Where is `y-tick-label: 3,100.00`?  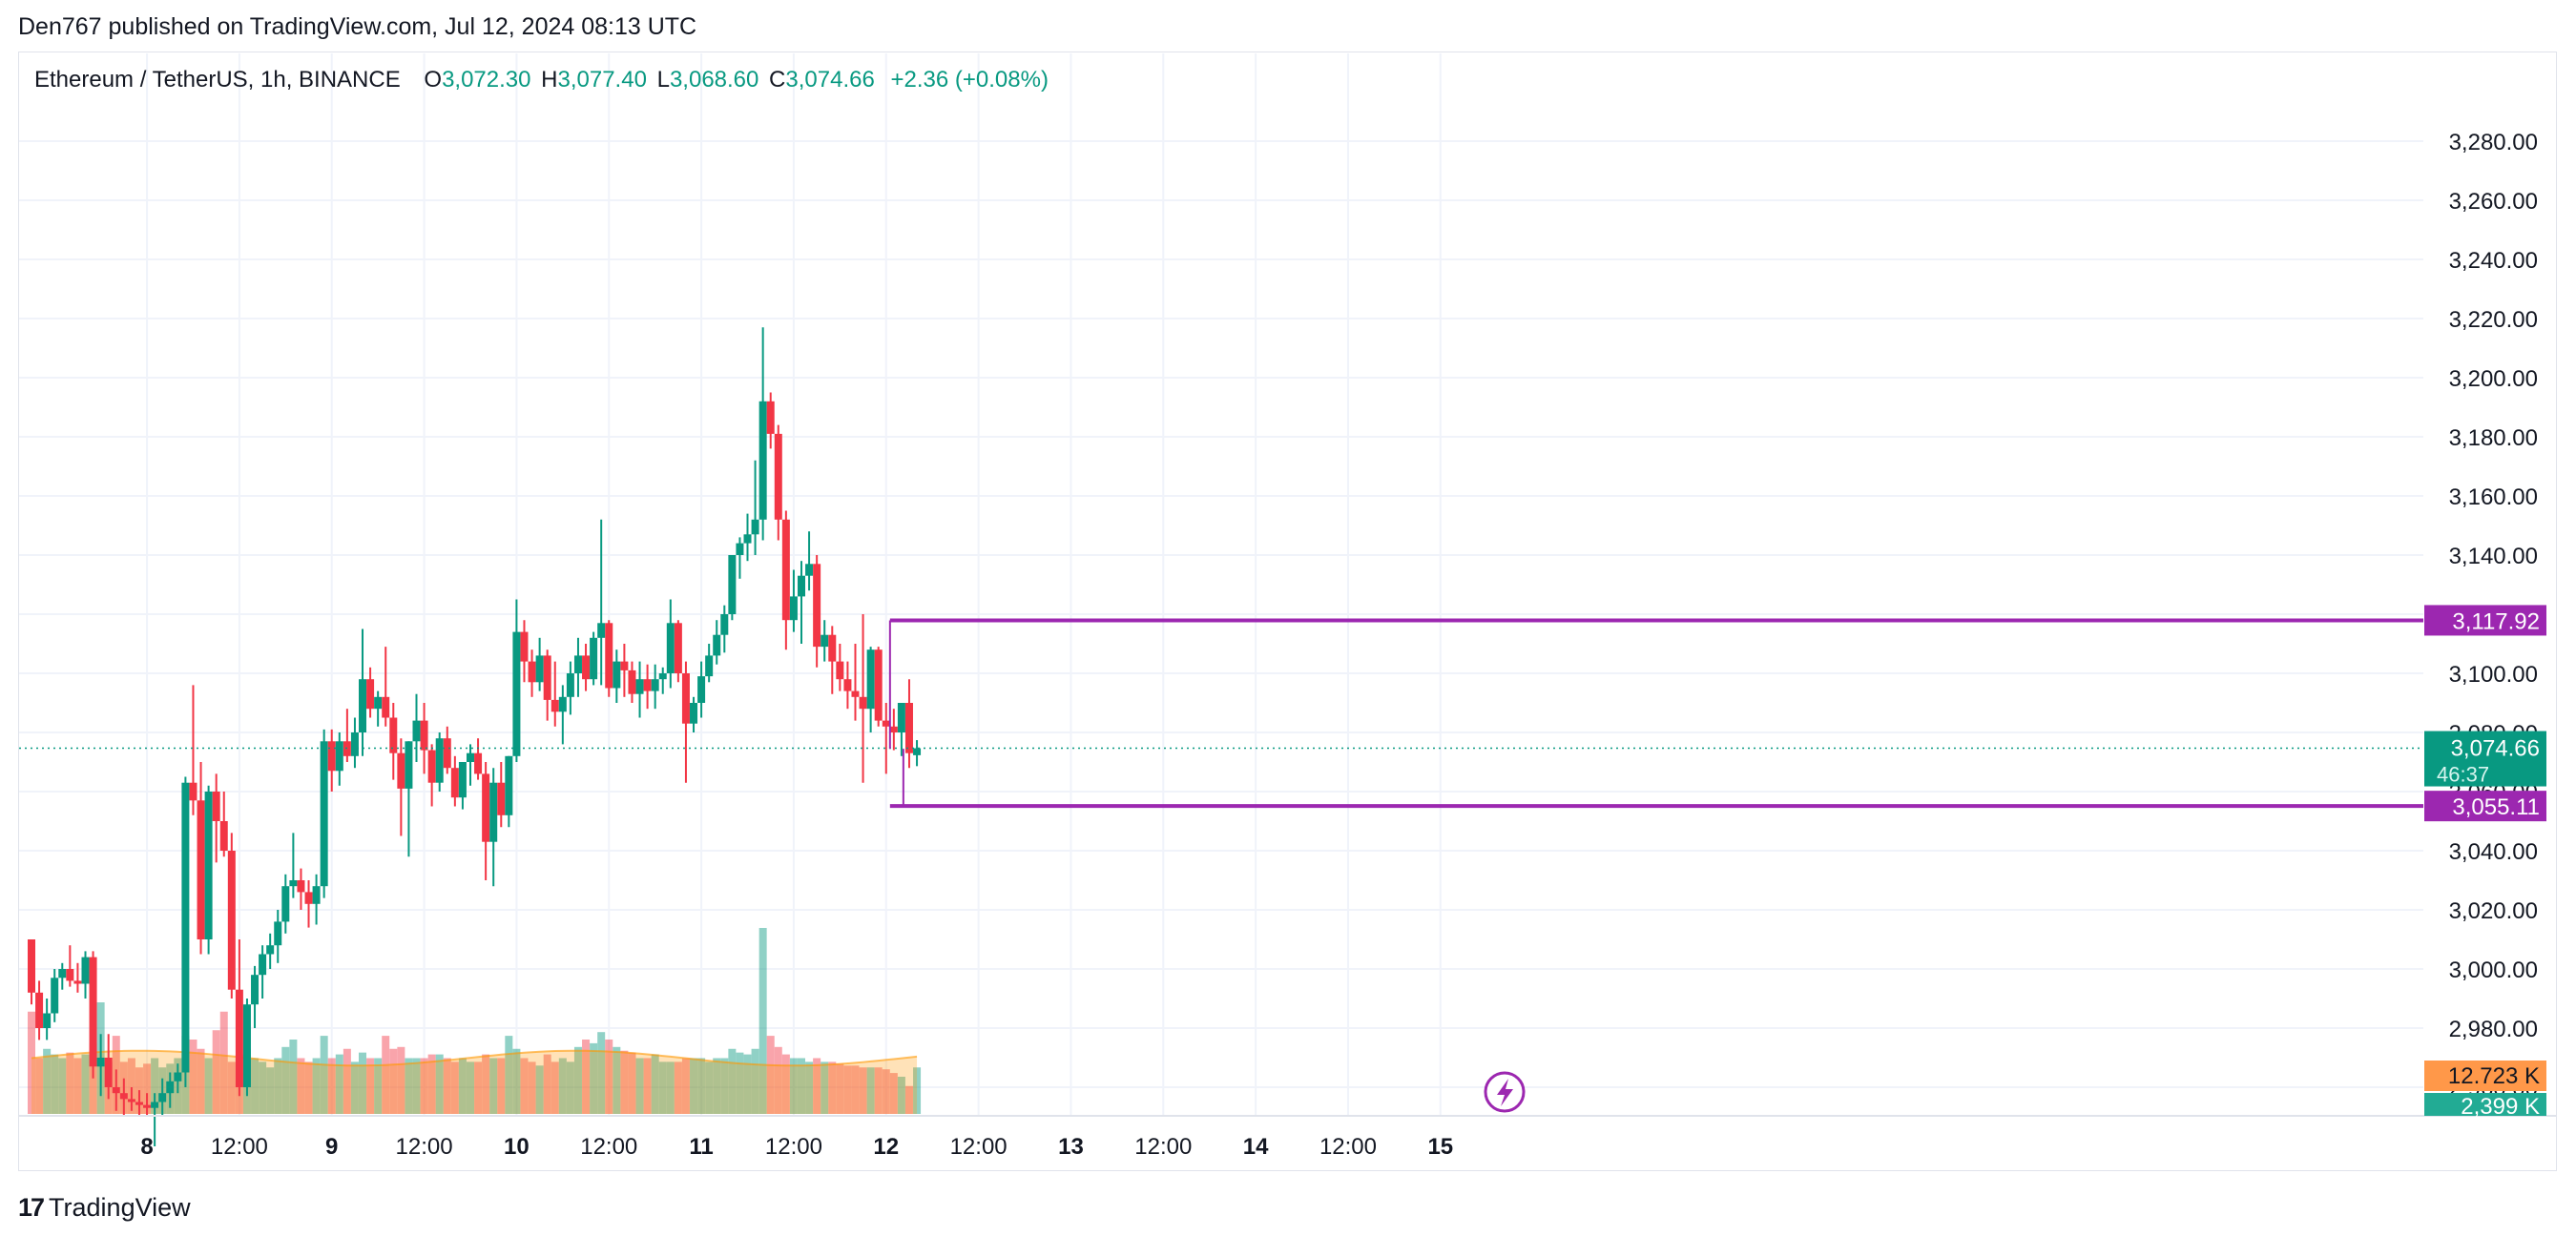
y-tick-label: 3,100.00 is located at coordinates (2493, 675).